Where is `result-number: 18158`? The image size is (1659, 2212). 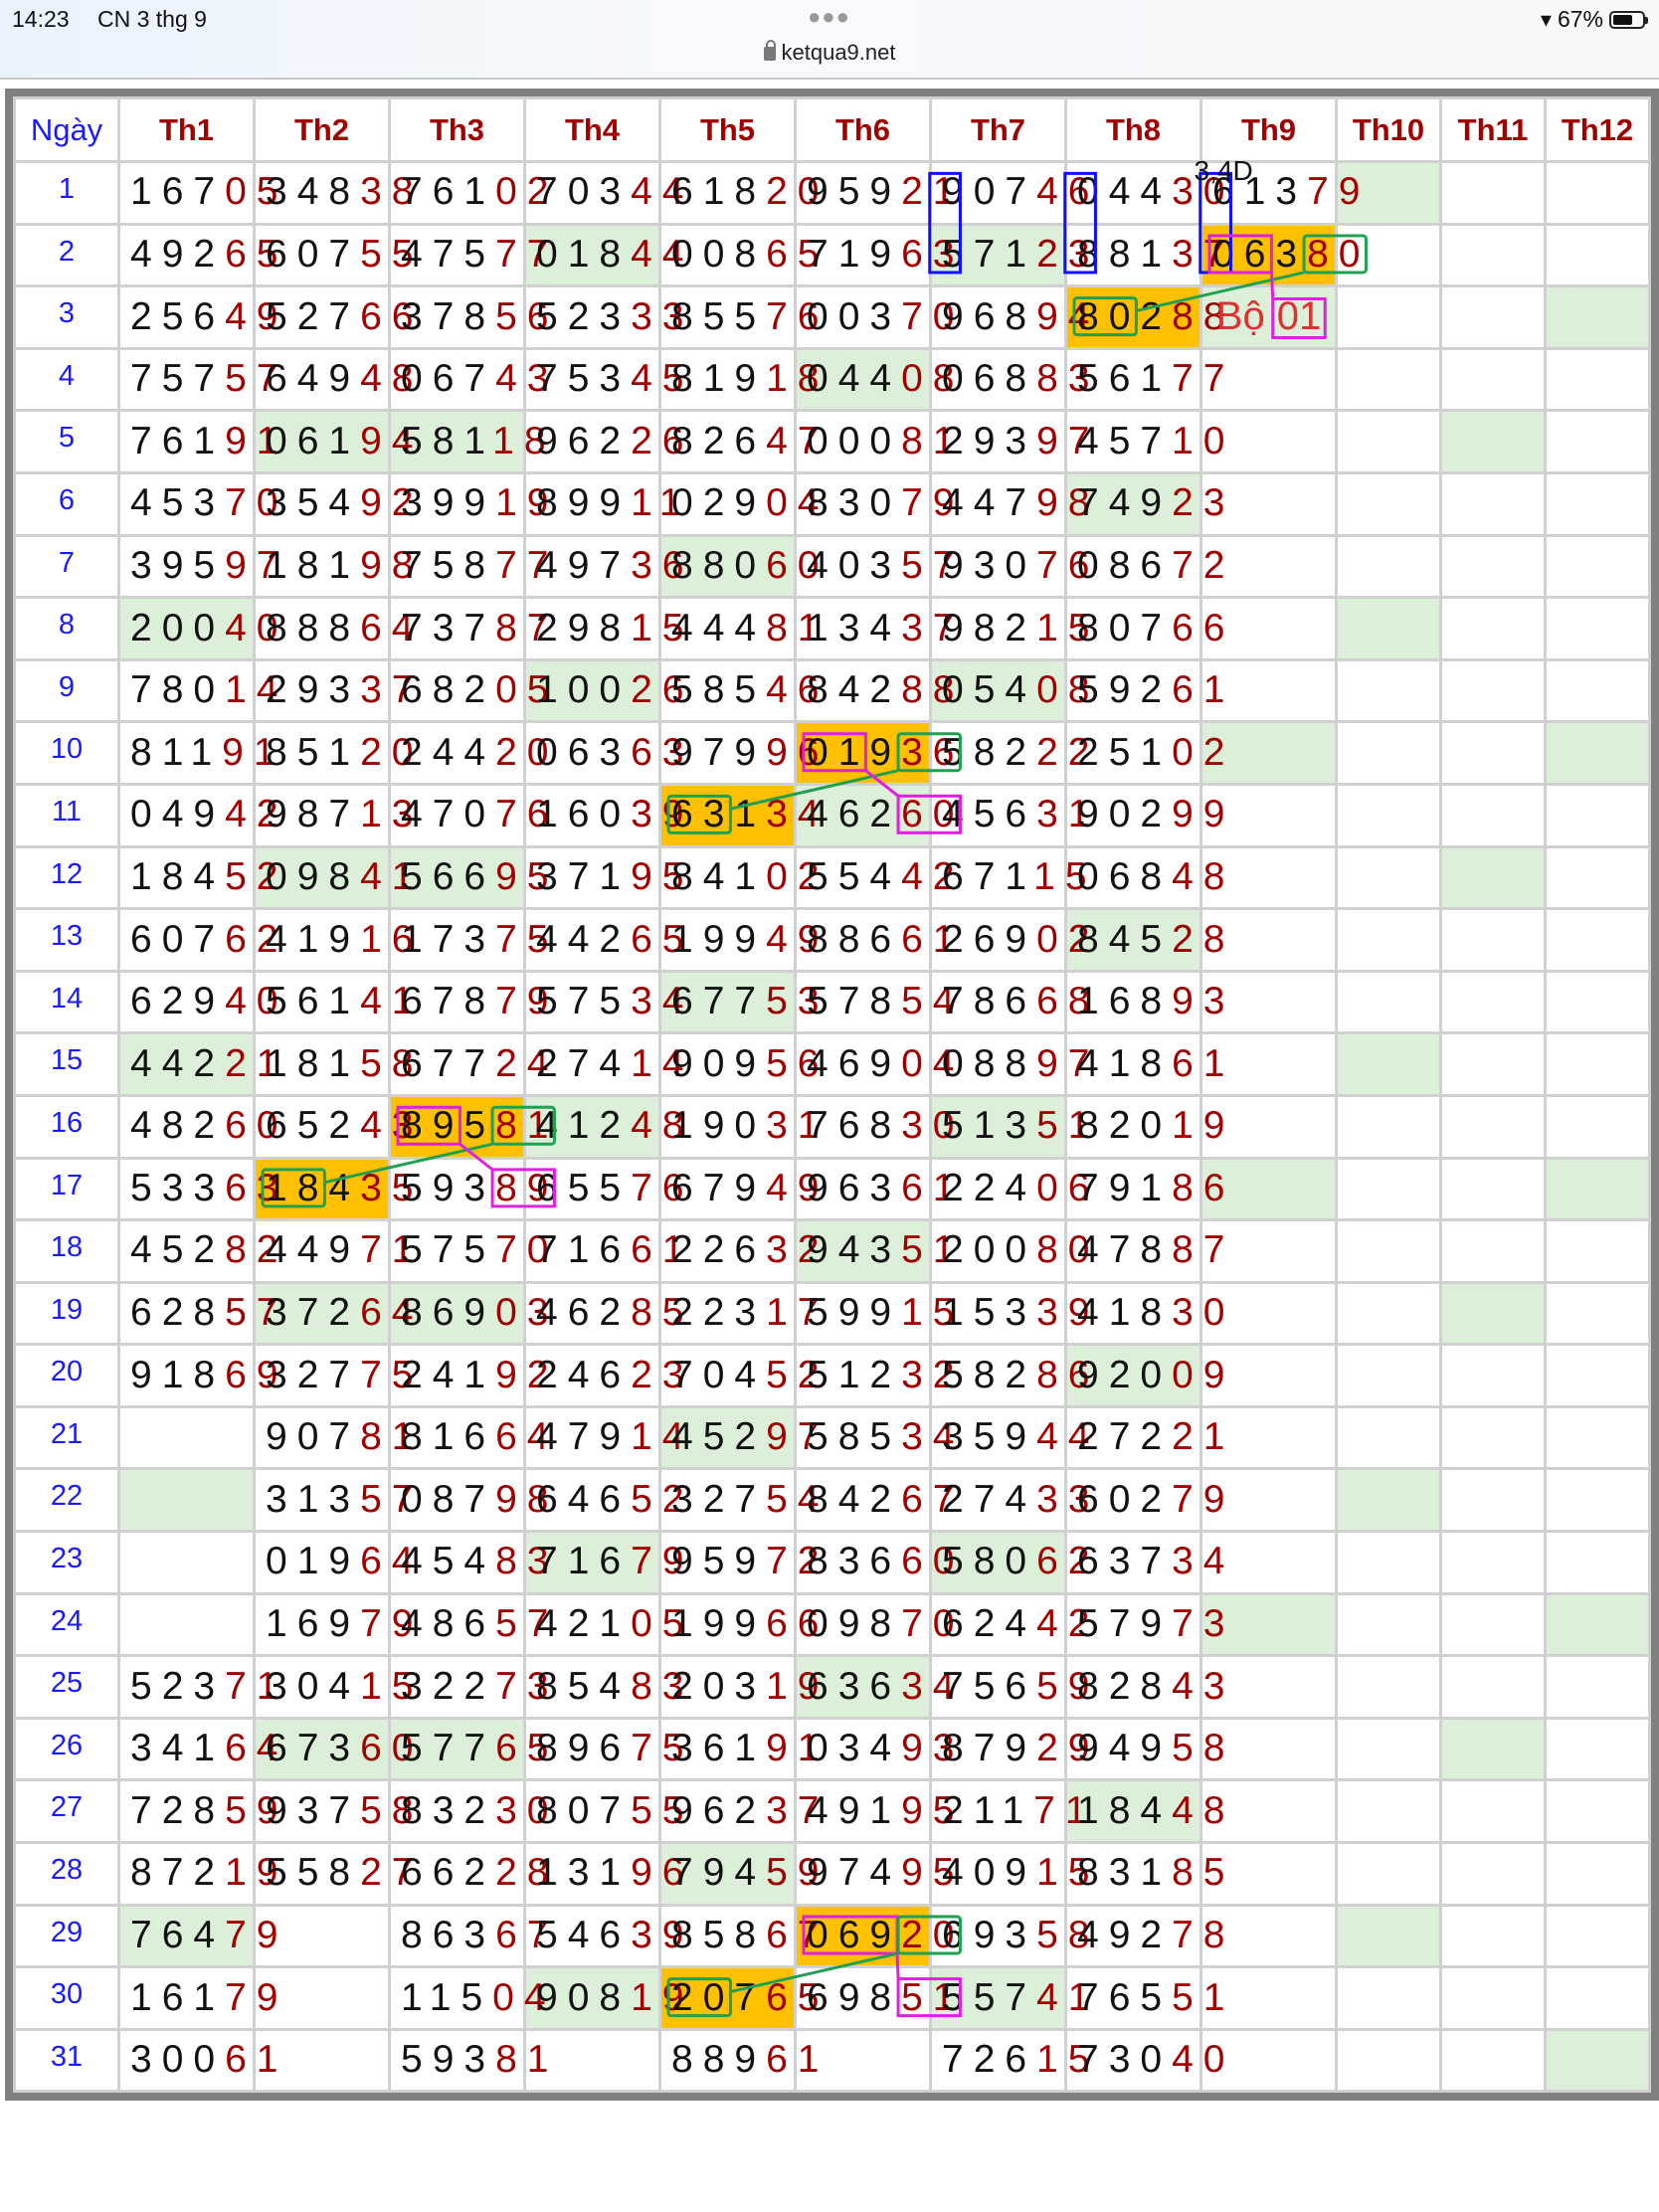
result-number: 18158 is located at coordinates (339, 1064).